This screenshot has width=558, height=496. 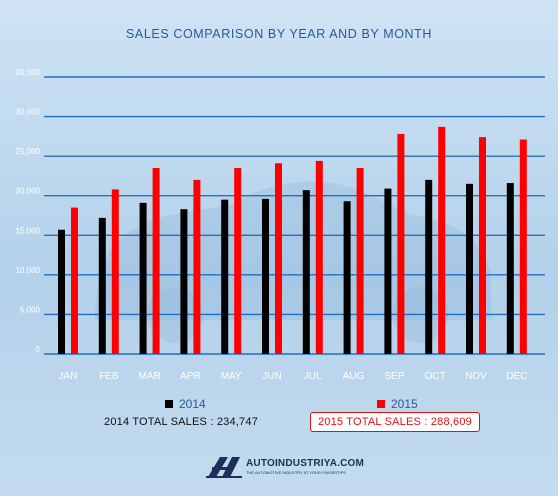 I want to click on x-tick-label: FEB, so click(x=109, y=376).